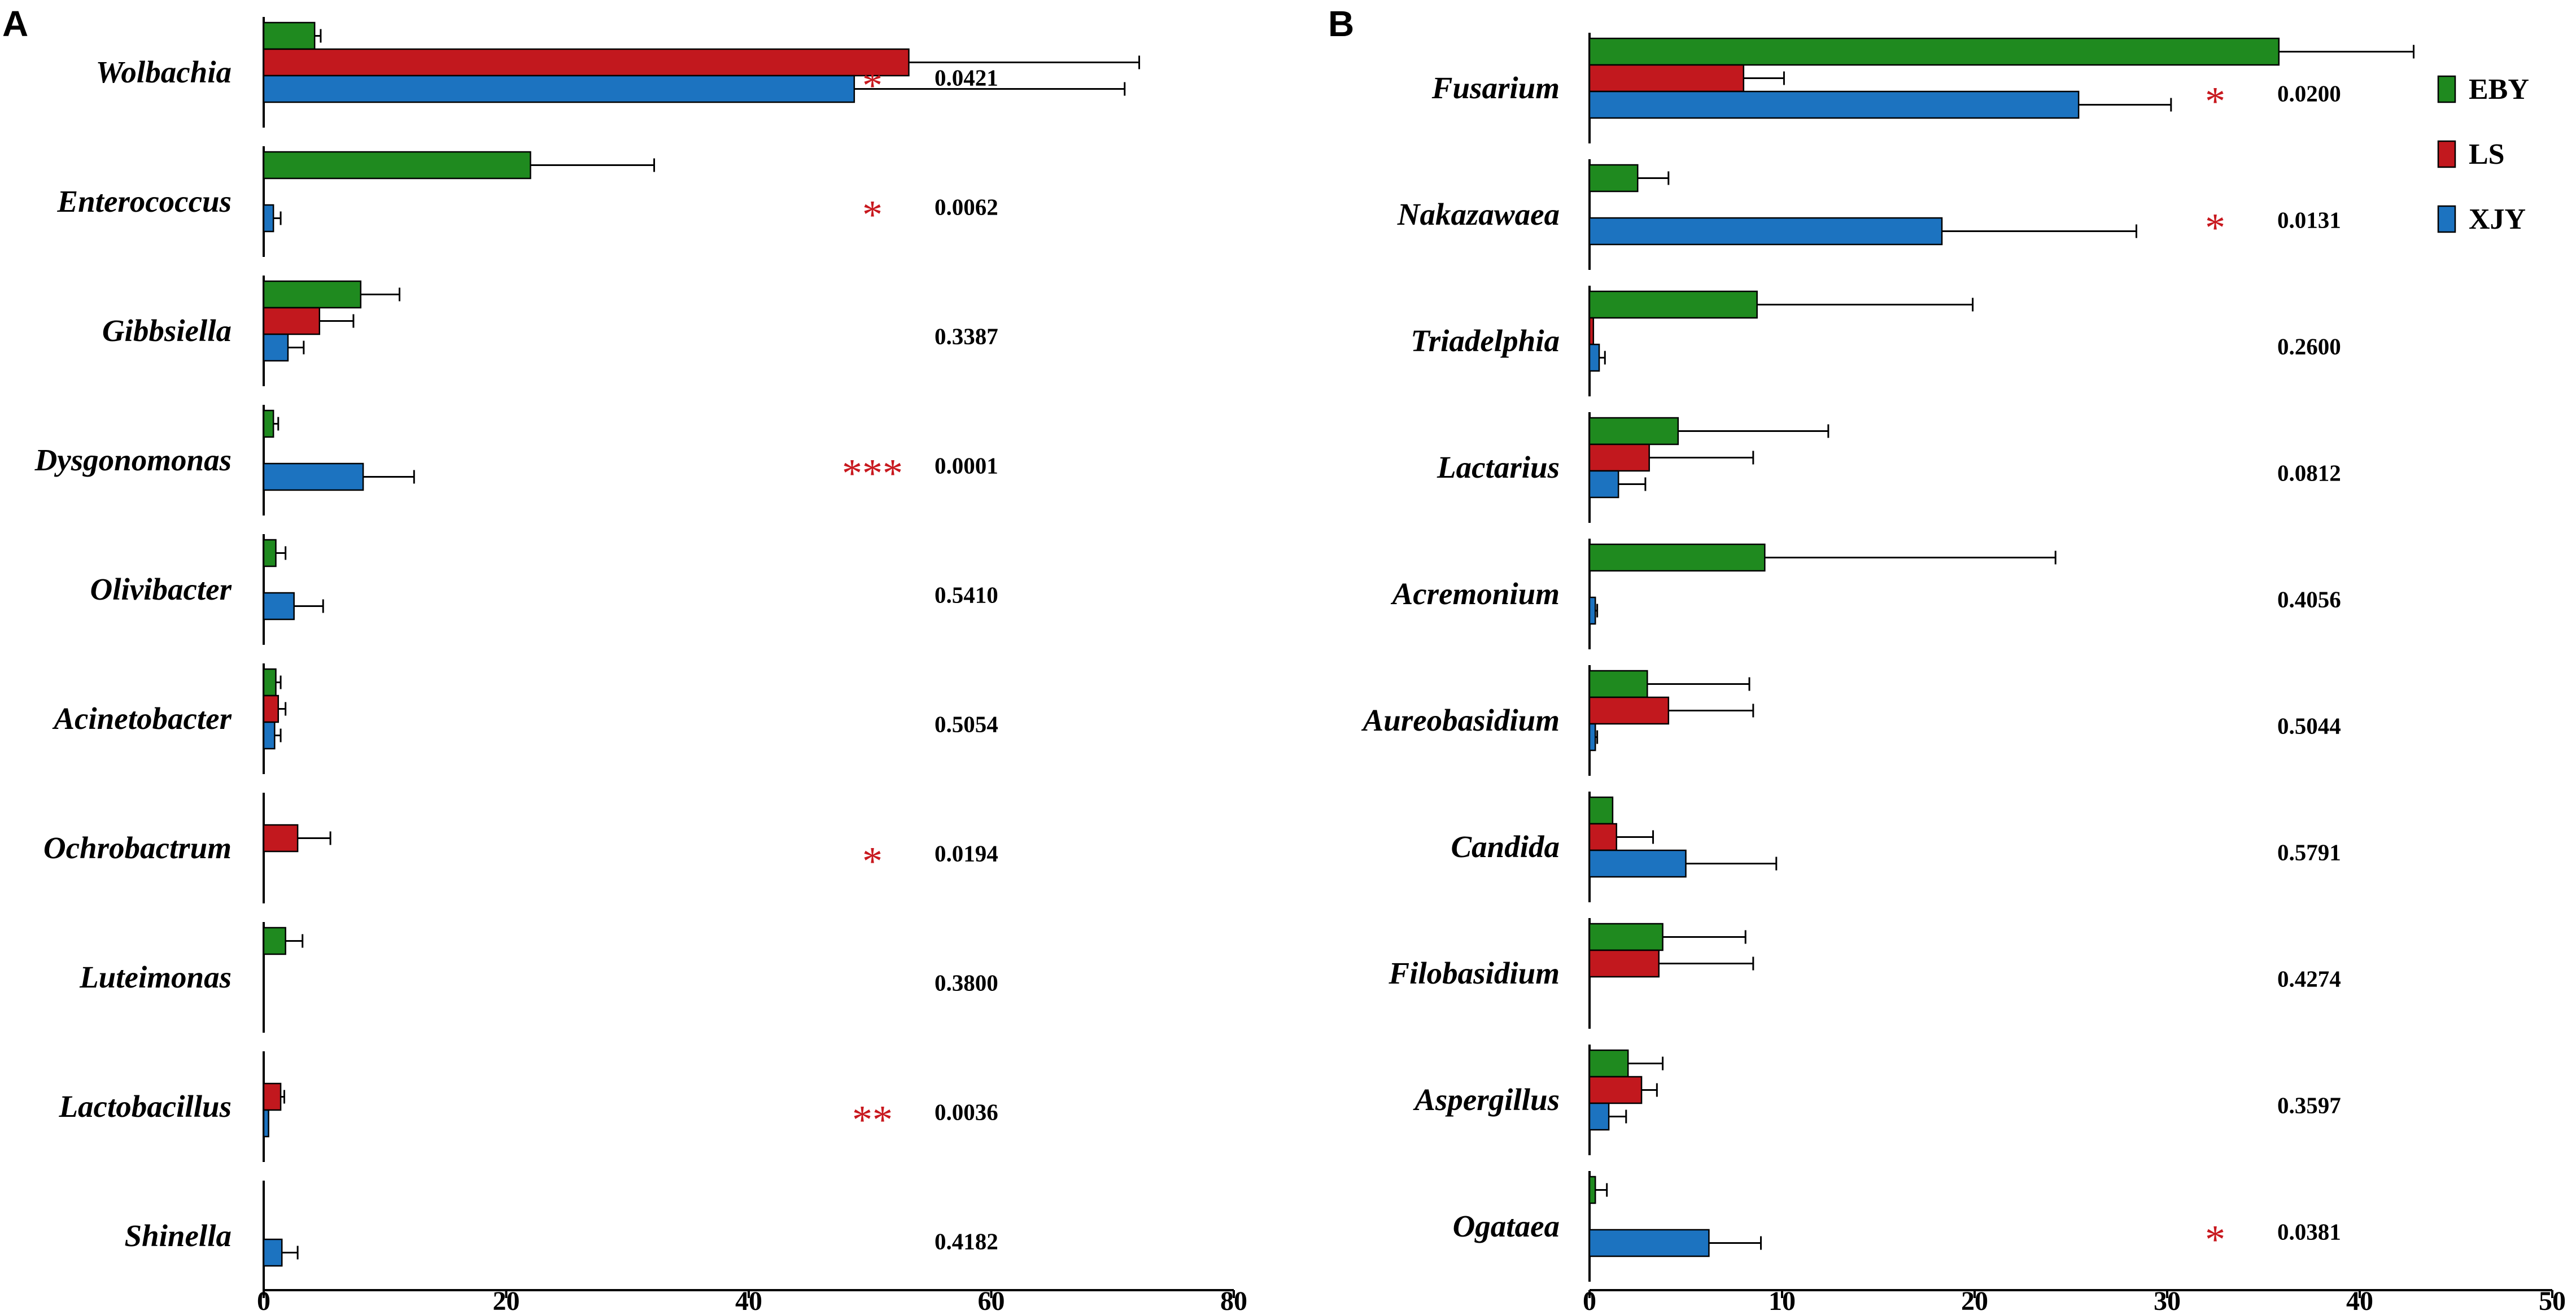 This screenshot has height=1315, width=2576. Describe the element at coordinates (967, 1242) in the screenshot. I see `p-value-shinella: 0.4182` at that location.